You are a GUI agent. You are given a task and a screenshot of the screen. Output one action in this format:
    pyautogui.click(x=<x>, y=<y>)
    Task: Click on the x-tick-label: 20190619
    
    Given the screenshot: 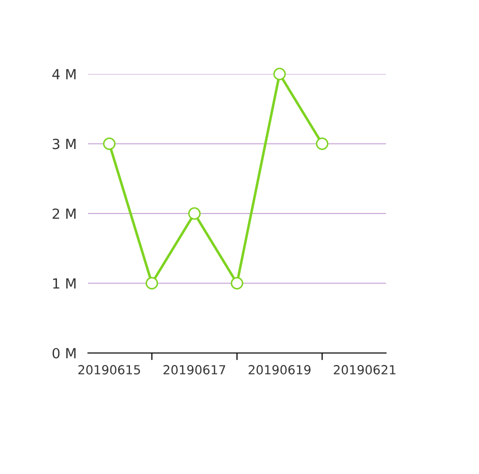 What is the action you would take?
    pyautogui.click(x=279, y=369)
    